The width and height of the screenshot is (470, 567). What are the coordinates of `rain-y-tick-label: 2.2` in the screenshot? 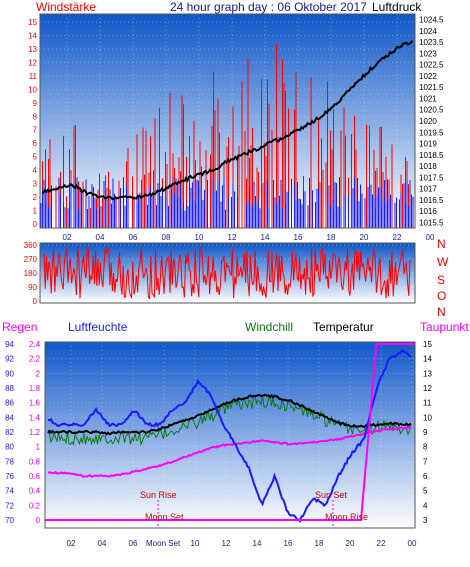 It's located at (35, 359).